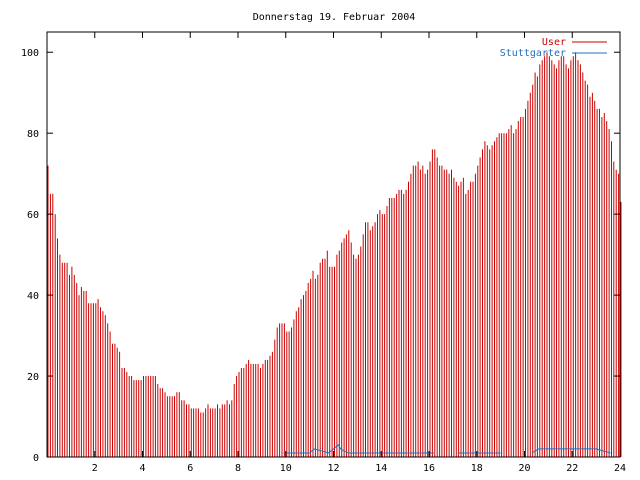 The height and width of the screenshot is (480, 640). I want to click on legend: User Stuttgarter, so click(553, 48).